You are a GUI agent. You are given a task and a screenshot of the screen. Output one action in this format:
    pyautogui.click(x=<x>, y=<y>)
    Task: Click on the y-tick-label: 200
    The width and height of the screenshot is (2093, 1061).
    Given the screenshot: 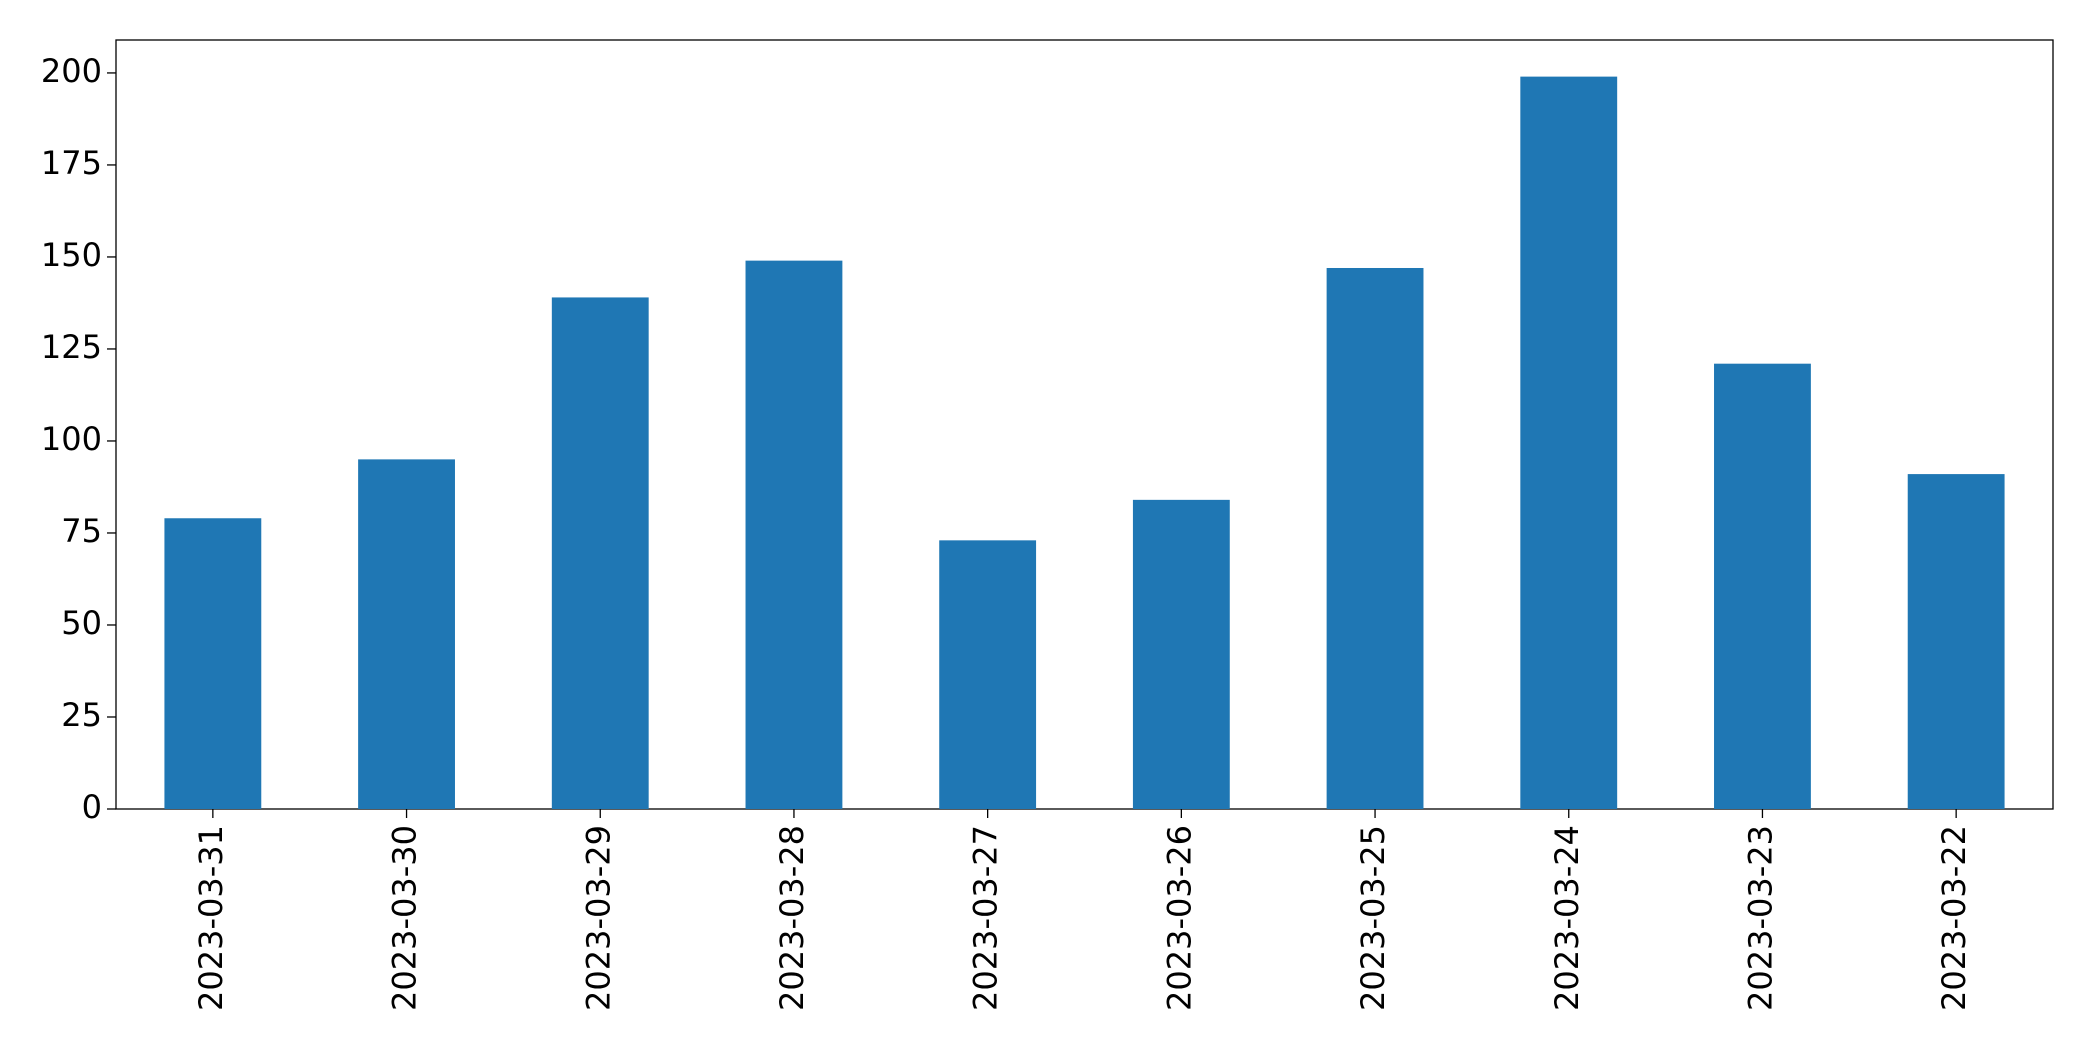 What is the action you would take?
    pyautogui.click(x=71, y=71)
    